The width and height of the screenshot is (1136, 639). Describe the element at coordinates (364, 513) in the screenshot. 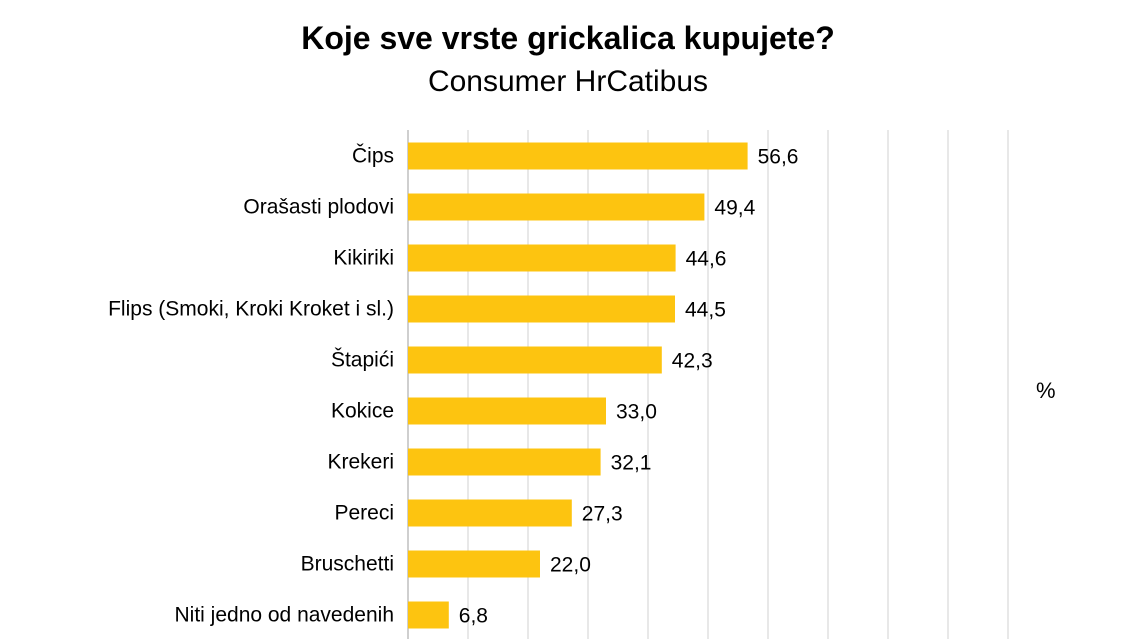

I see `category-label: Pereci` at that location.